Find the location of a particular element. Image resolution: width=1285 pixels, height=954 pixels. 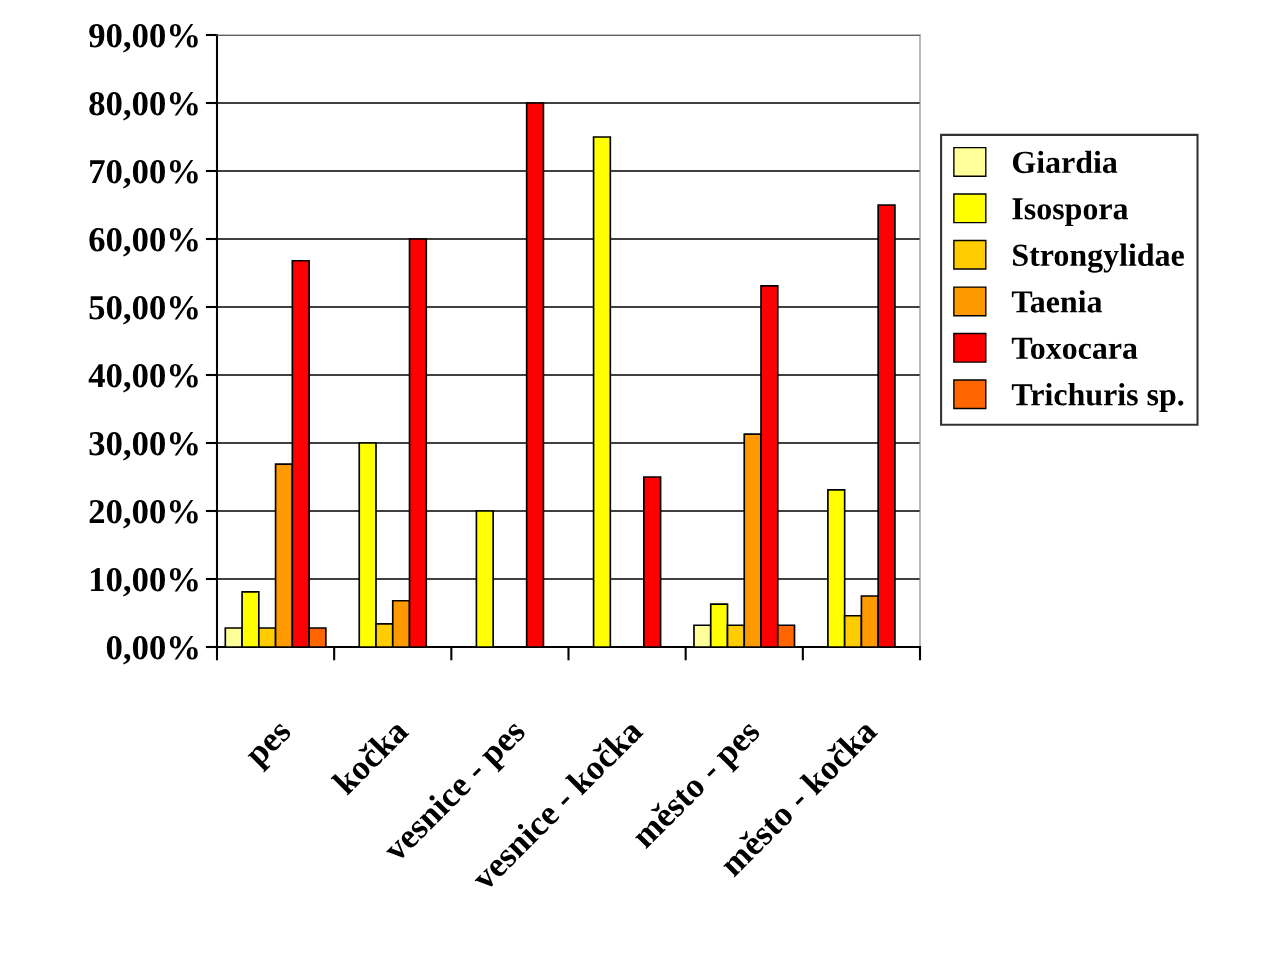

y-tick-label: 50,00% is located at coordinates (143, 310).